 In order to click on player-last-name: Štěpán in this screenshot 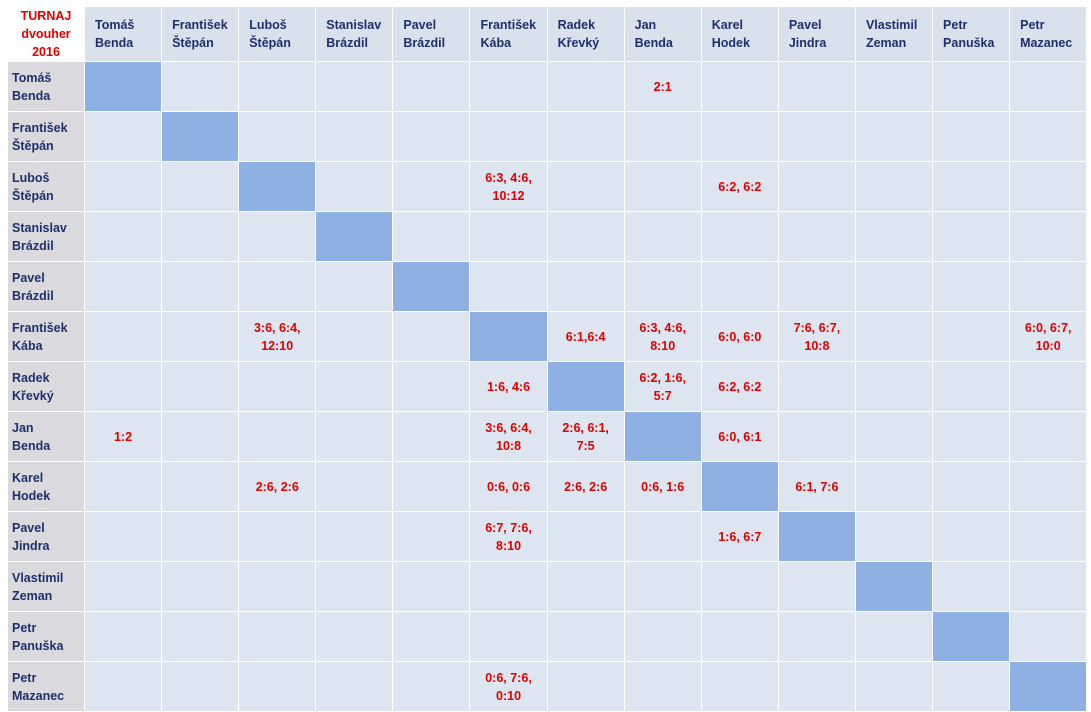, I will do `click(33, 145)`.